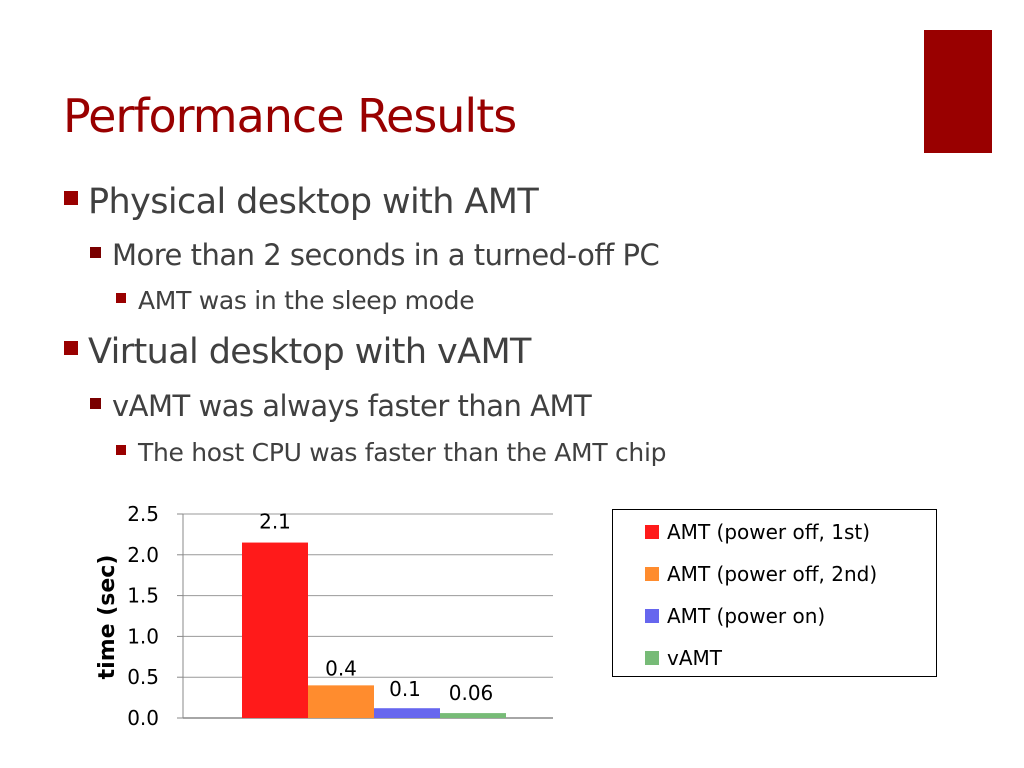  I want to click on y-tick-label: 0.5, so click(143, 677).